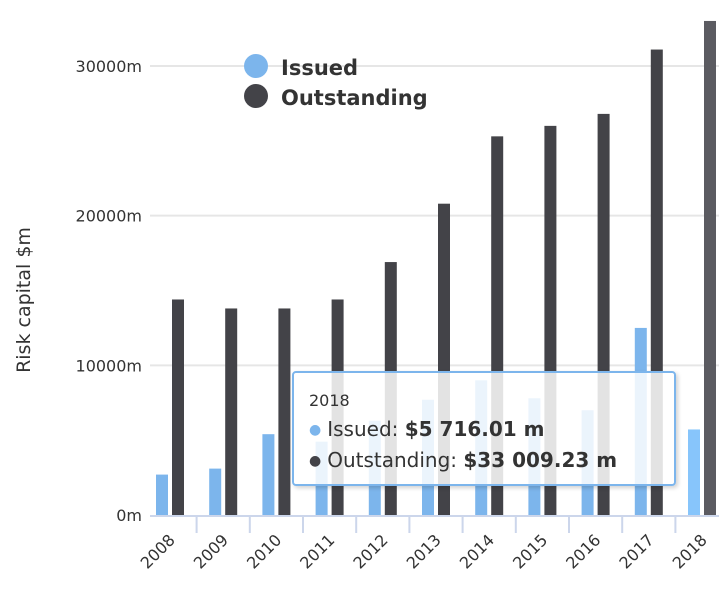 The image size is (719, 590). What do you see at coordinates (477, 551) in the screenshot?
I see `x-tick-label: 2014` at bounding box center [477, 551].